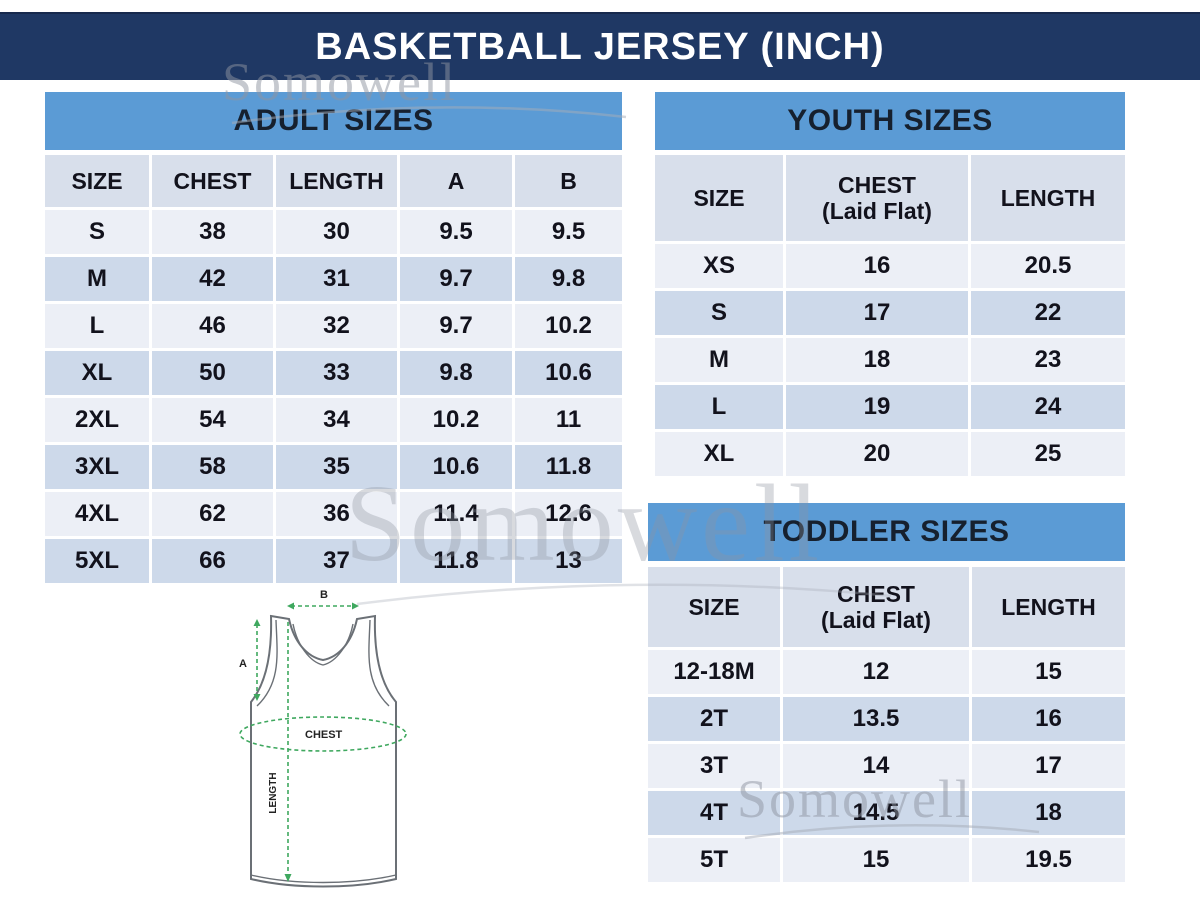  I want to click on table-cell: 9.8, so click(456, 373).